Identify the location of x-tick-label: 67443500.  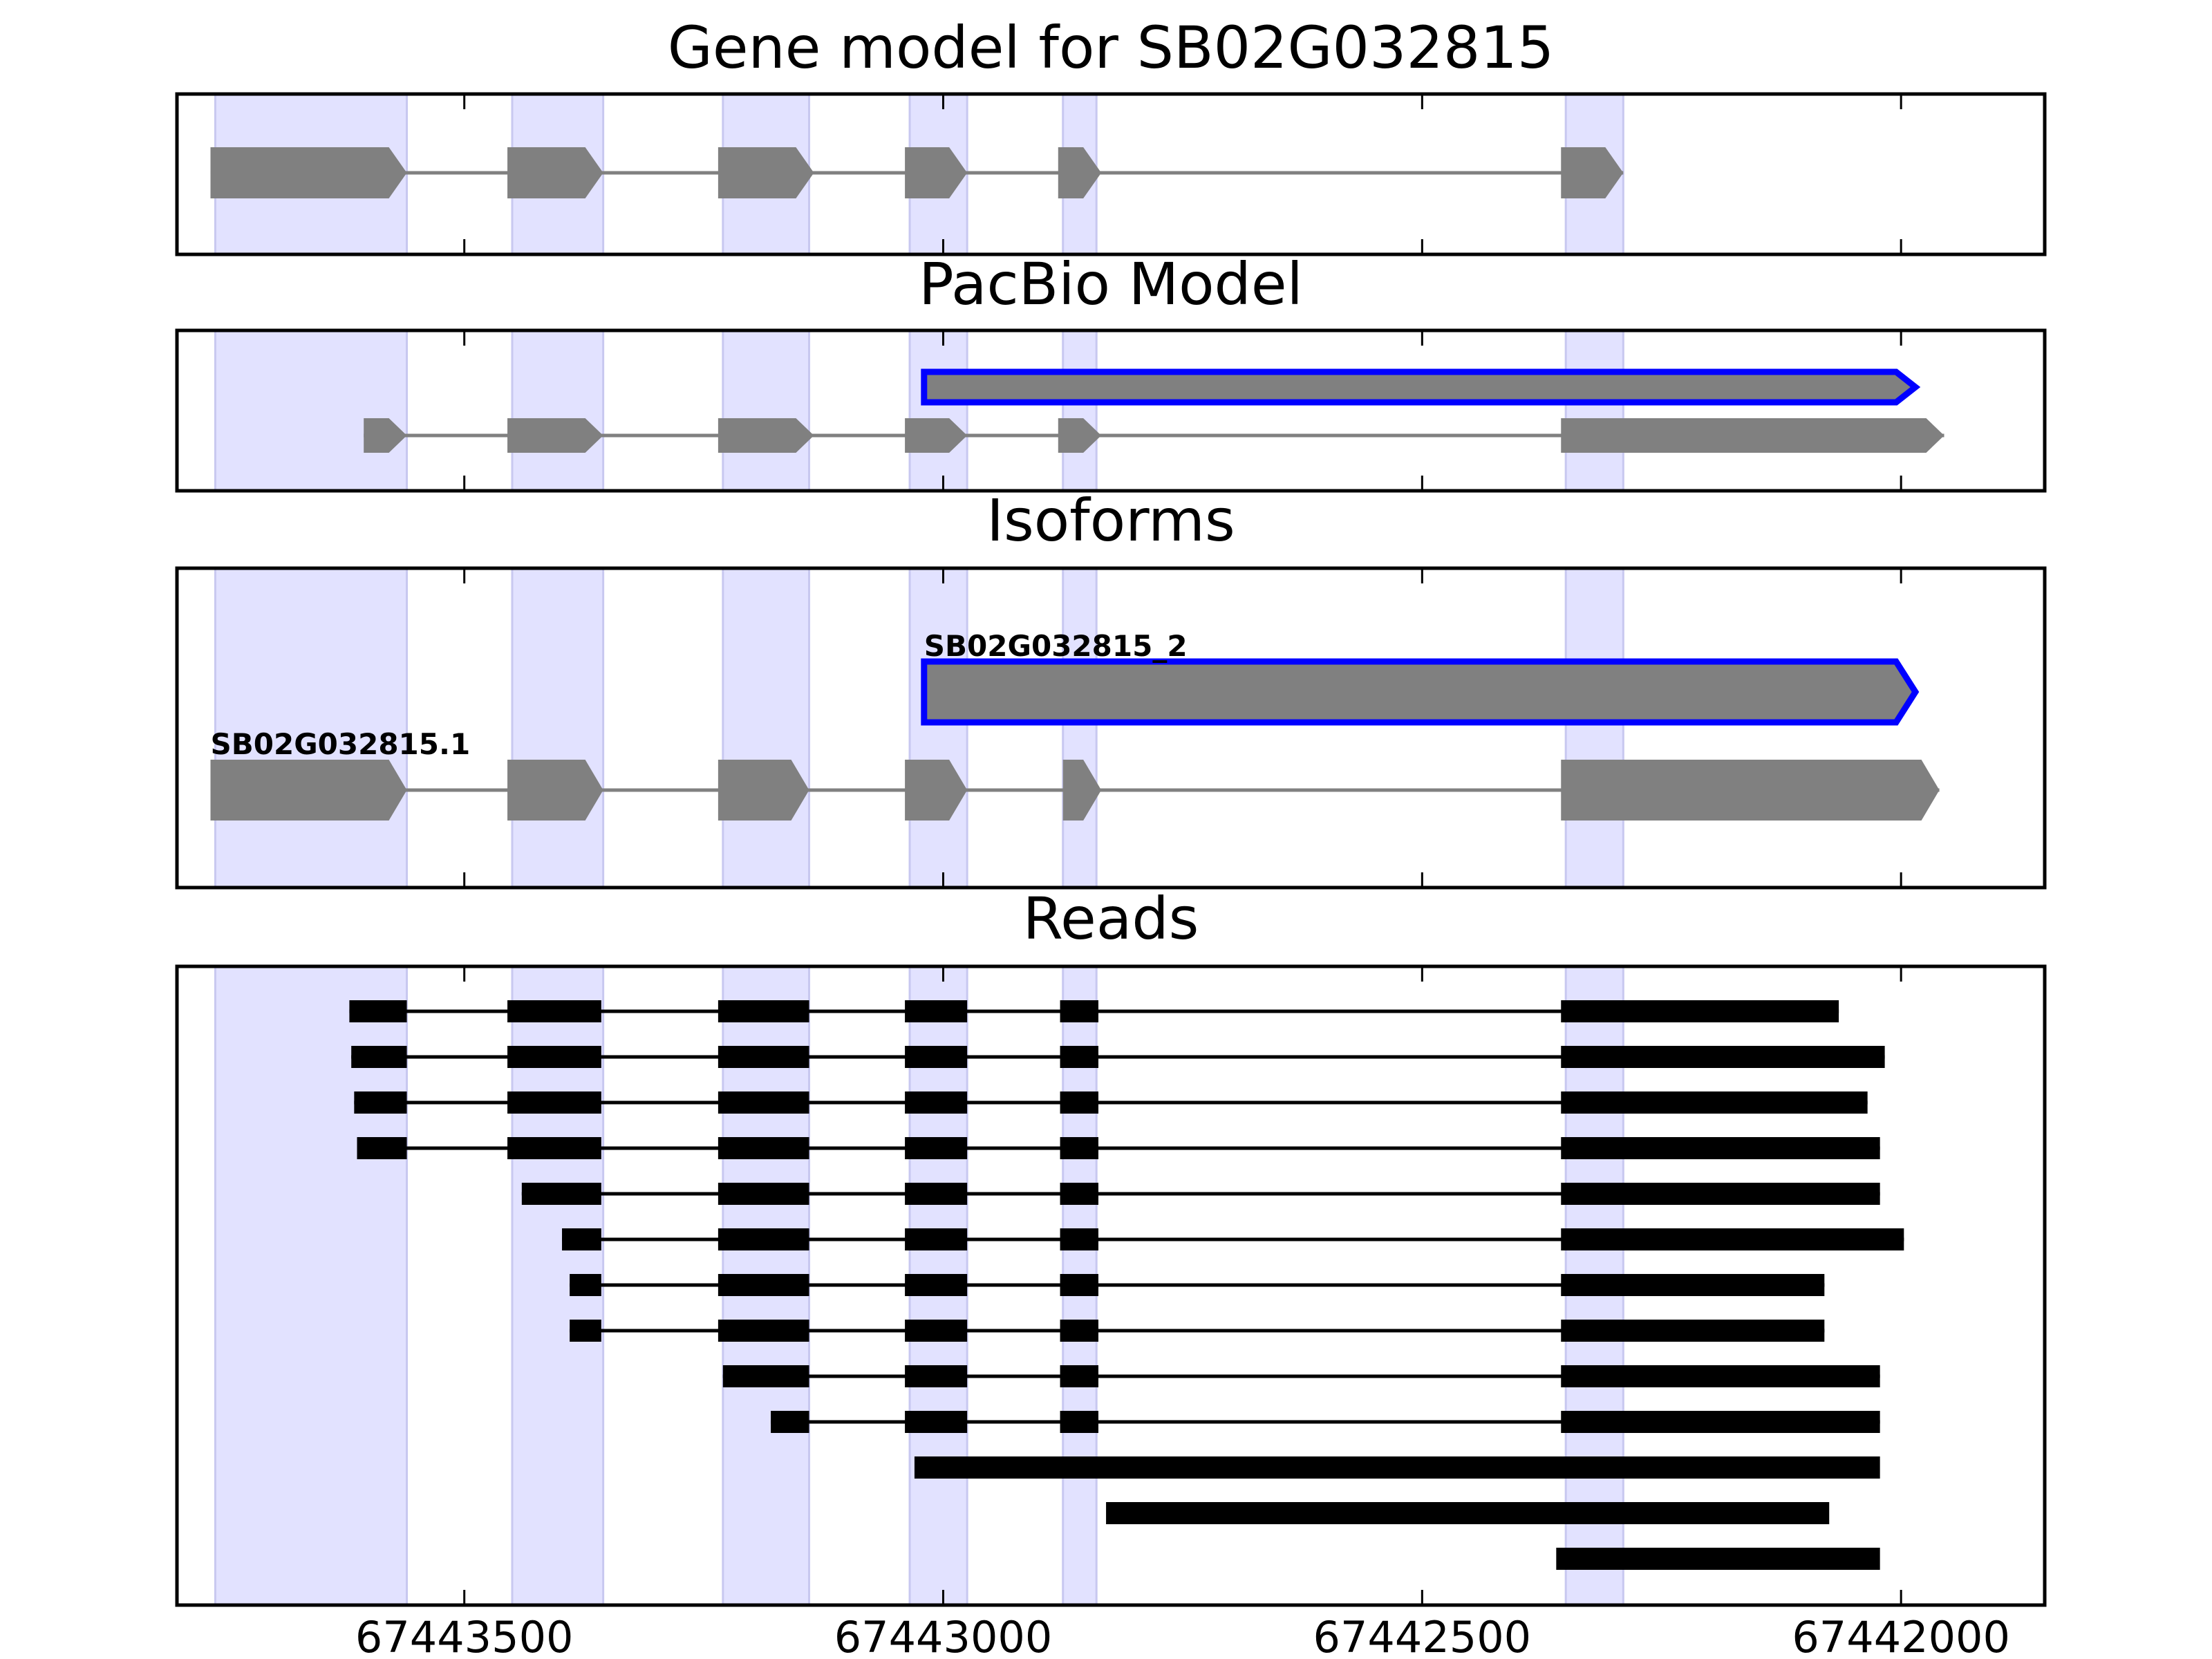
(465, 1635).